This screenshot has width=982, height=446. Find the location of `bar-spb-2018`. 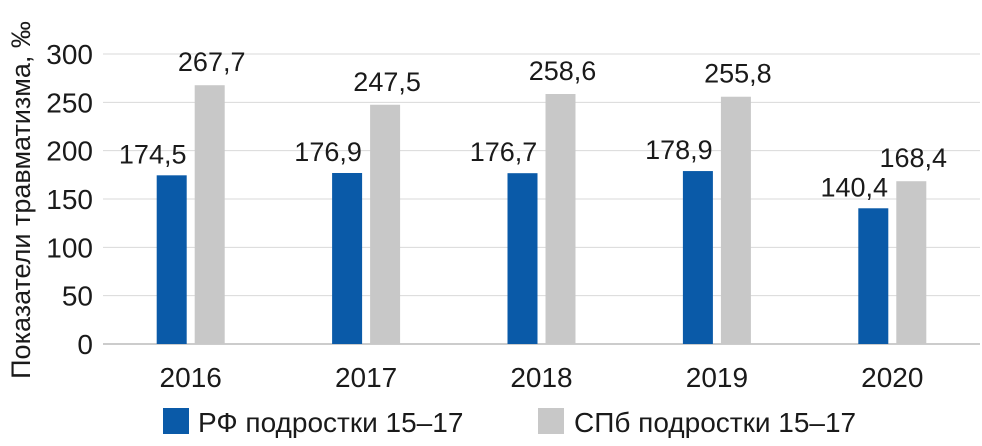

bar-spb-2018 is located at coordinates (560, 219).